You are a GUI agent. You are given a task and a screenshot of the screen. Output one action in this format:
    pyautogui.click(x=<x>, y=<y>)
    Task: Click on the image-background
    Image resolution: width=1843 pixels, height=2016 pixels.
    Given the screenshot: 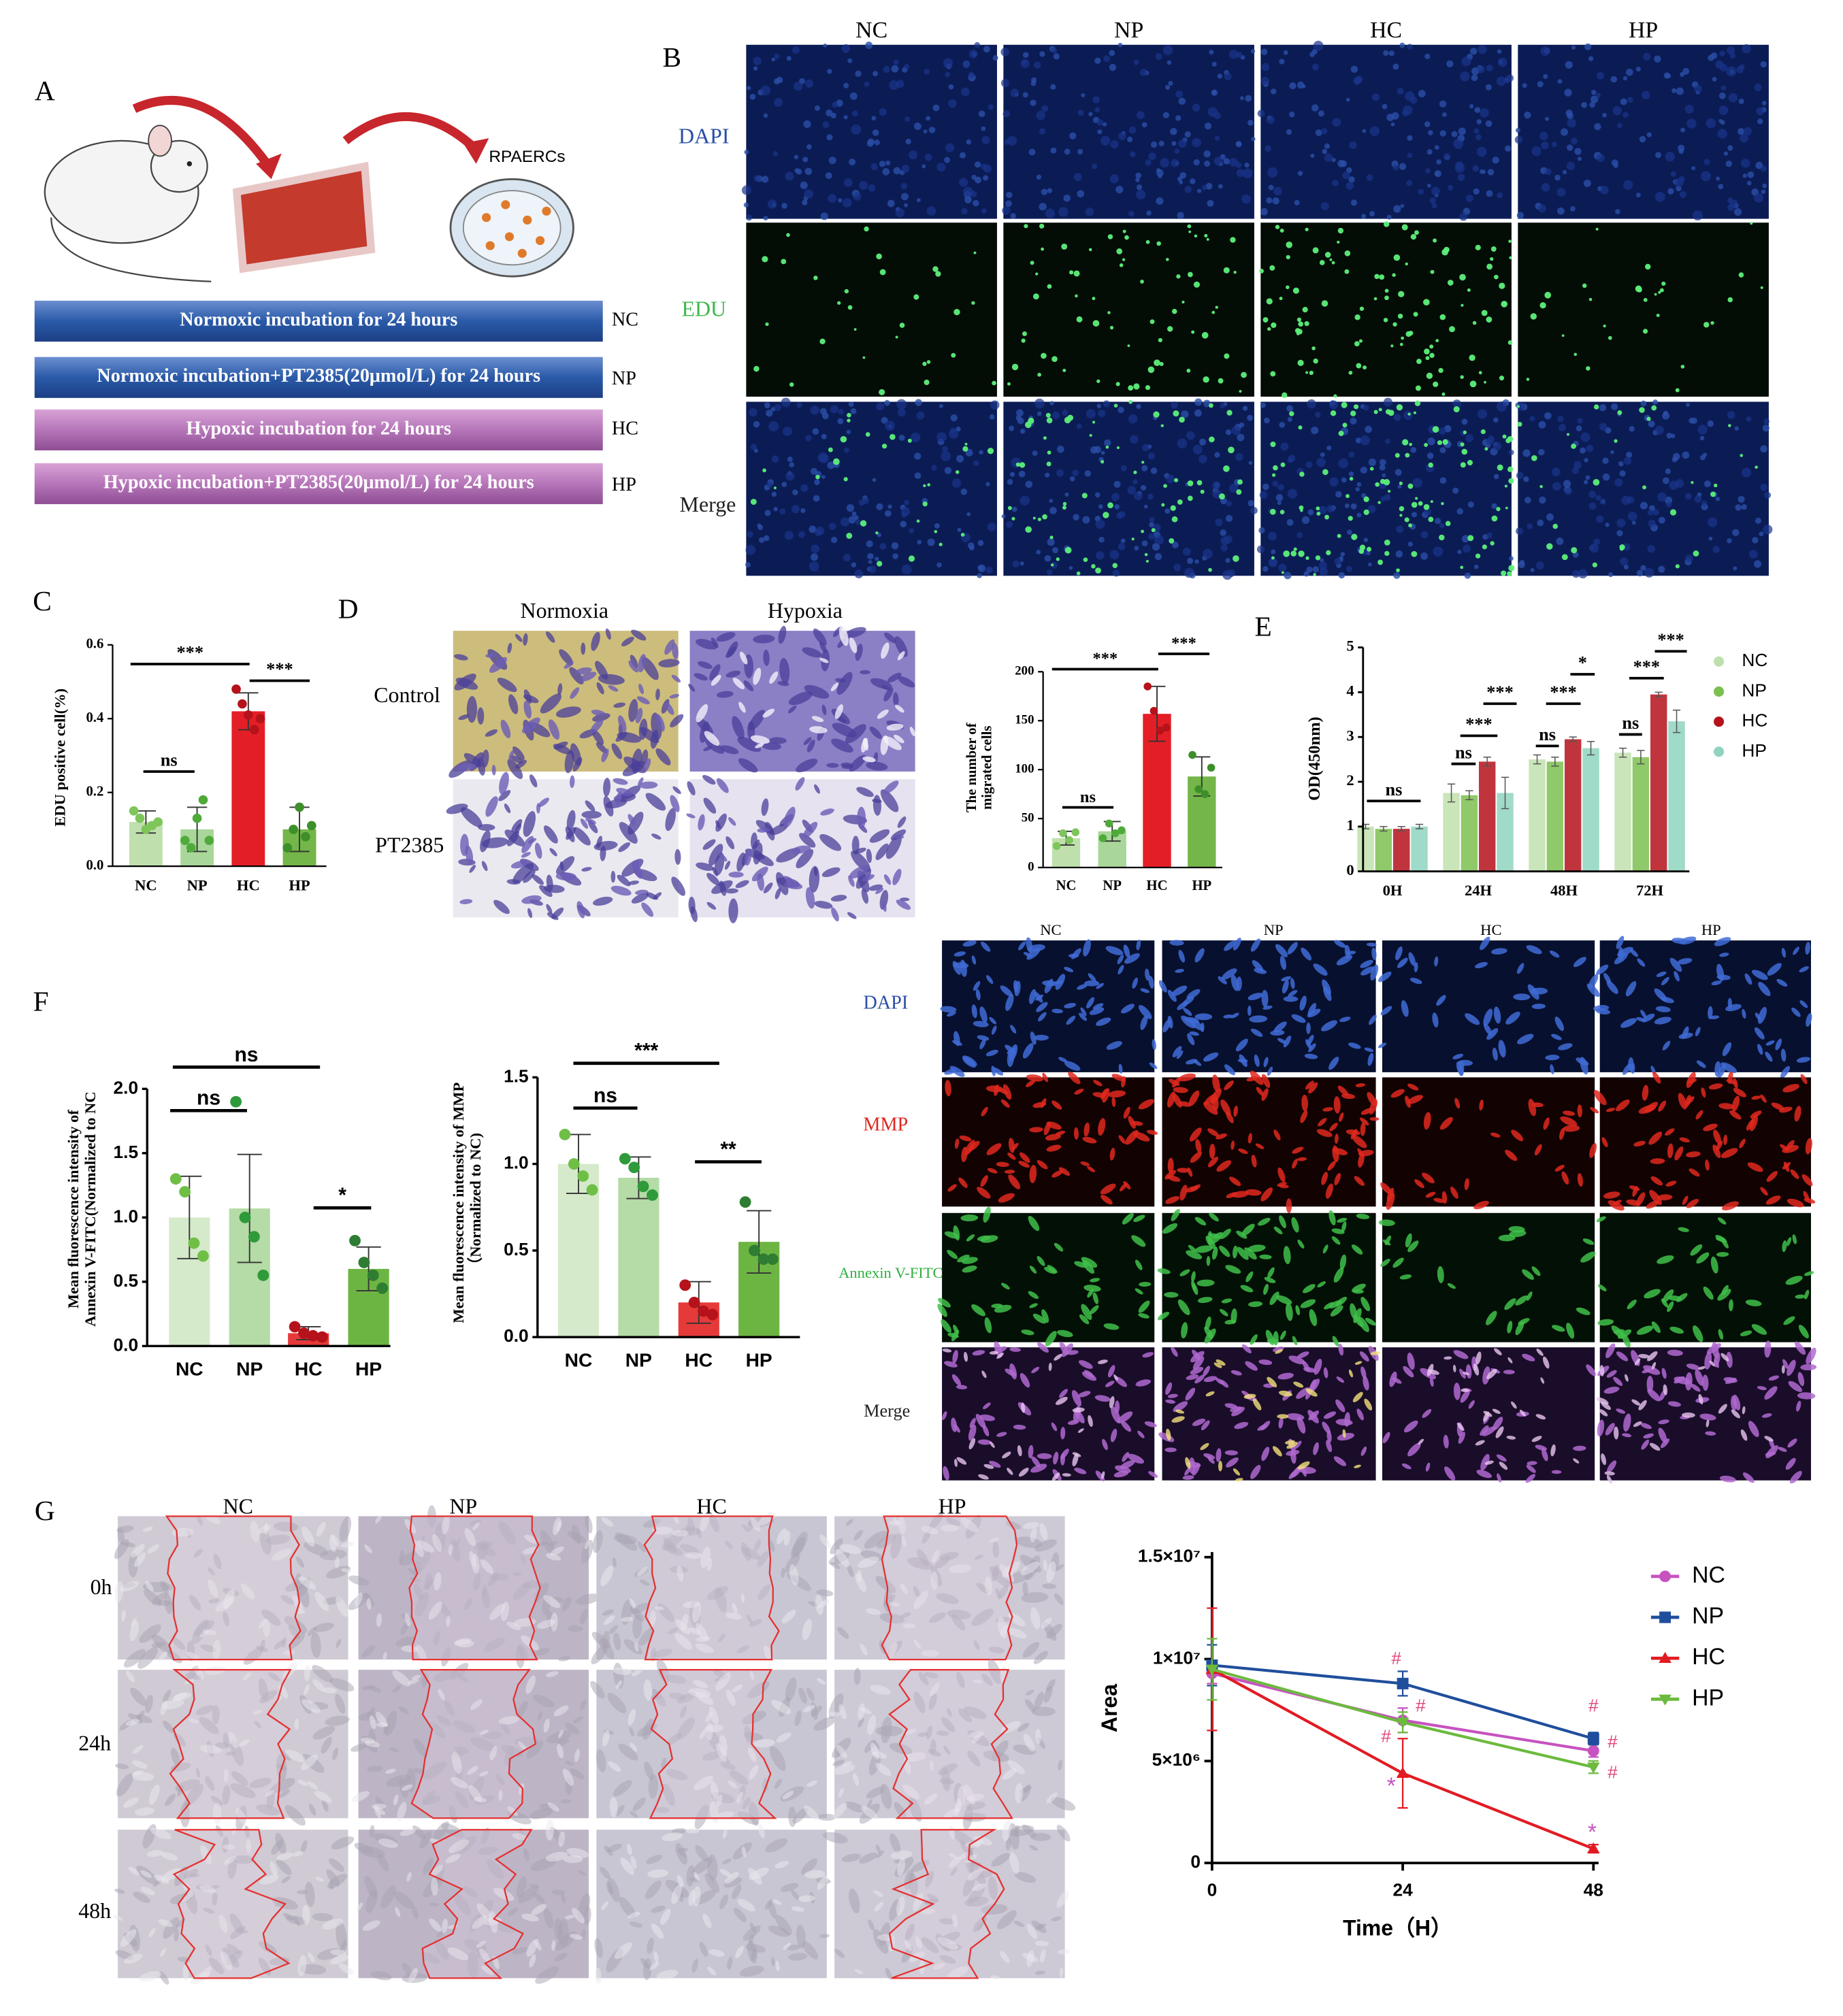 What is the action you would take?
    pyautogui.click(x=1129, y=309)
    